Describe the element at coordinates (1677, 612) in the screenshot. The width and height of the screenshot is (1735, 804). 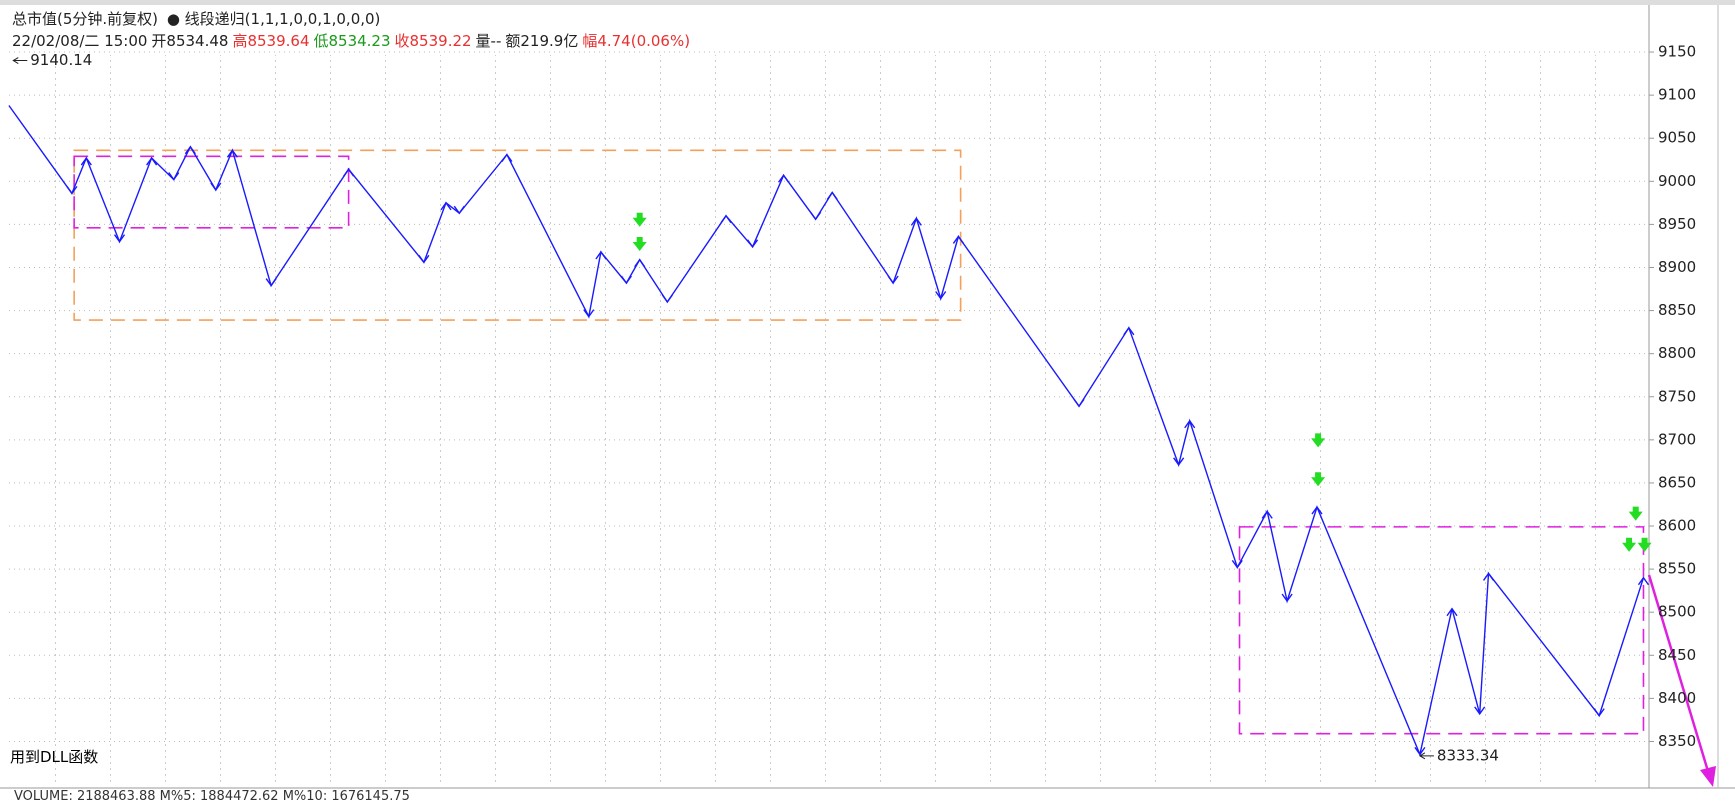
I see `y-tick-label: 8500` at that location.